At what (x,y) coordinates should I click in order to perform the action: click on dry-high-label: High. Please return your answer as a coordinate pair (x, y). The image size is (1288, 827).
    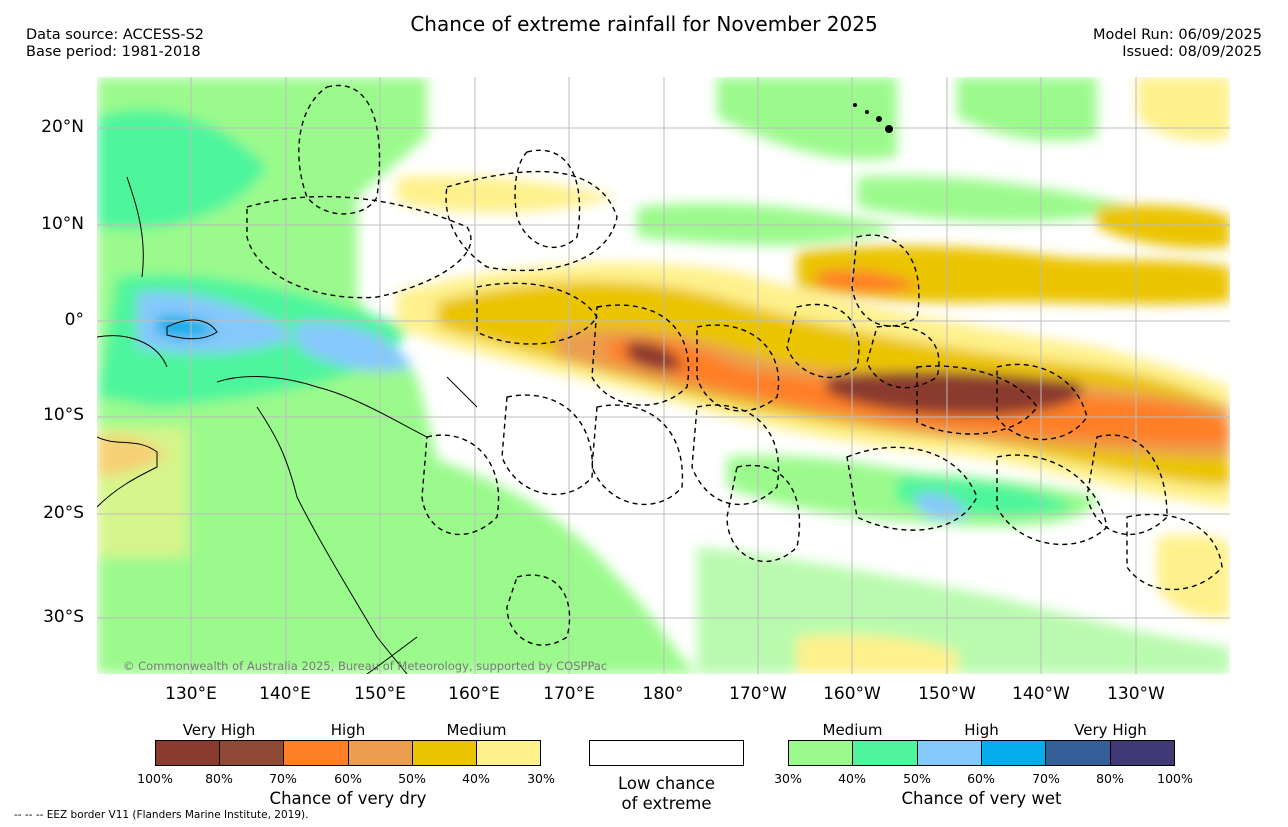
    Looking at the image, I should click on (348, 730).